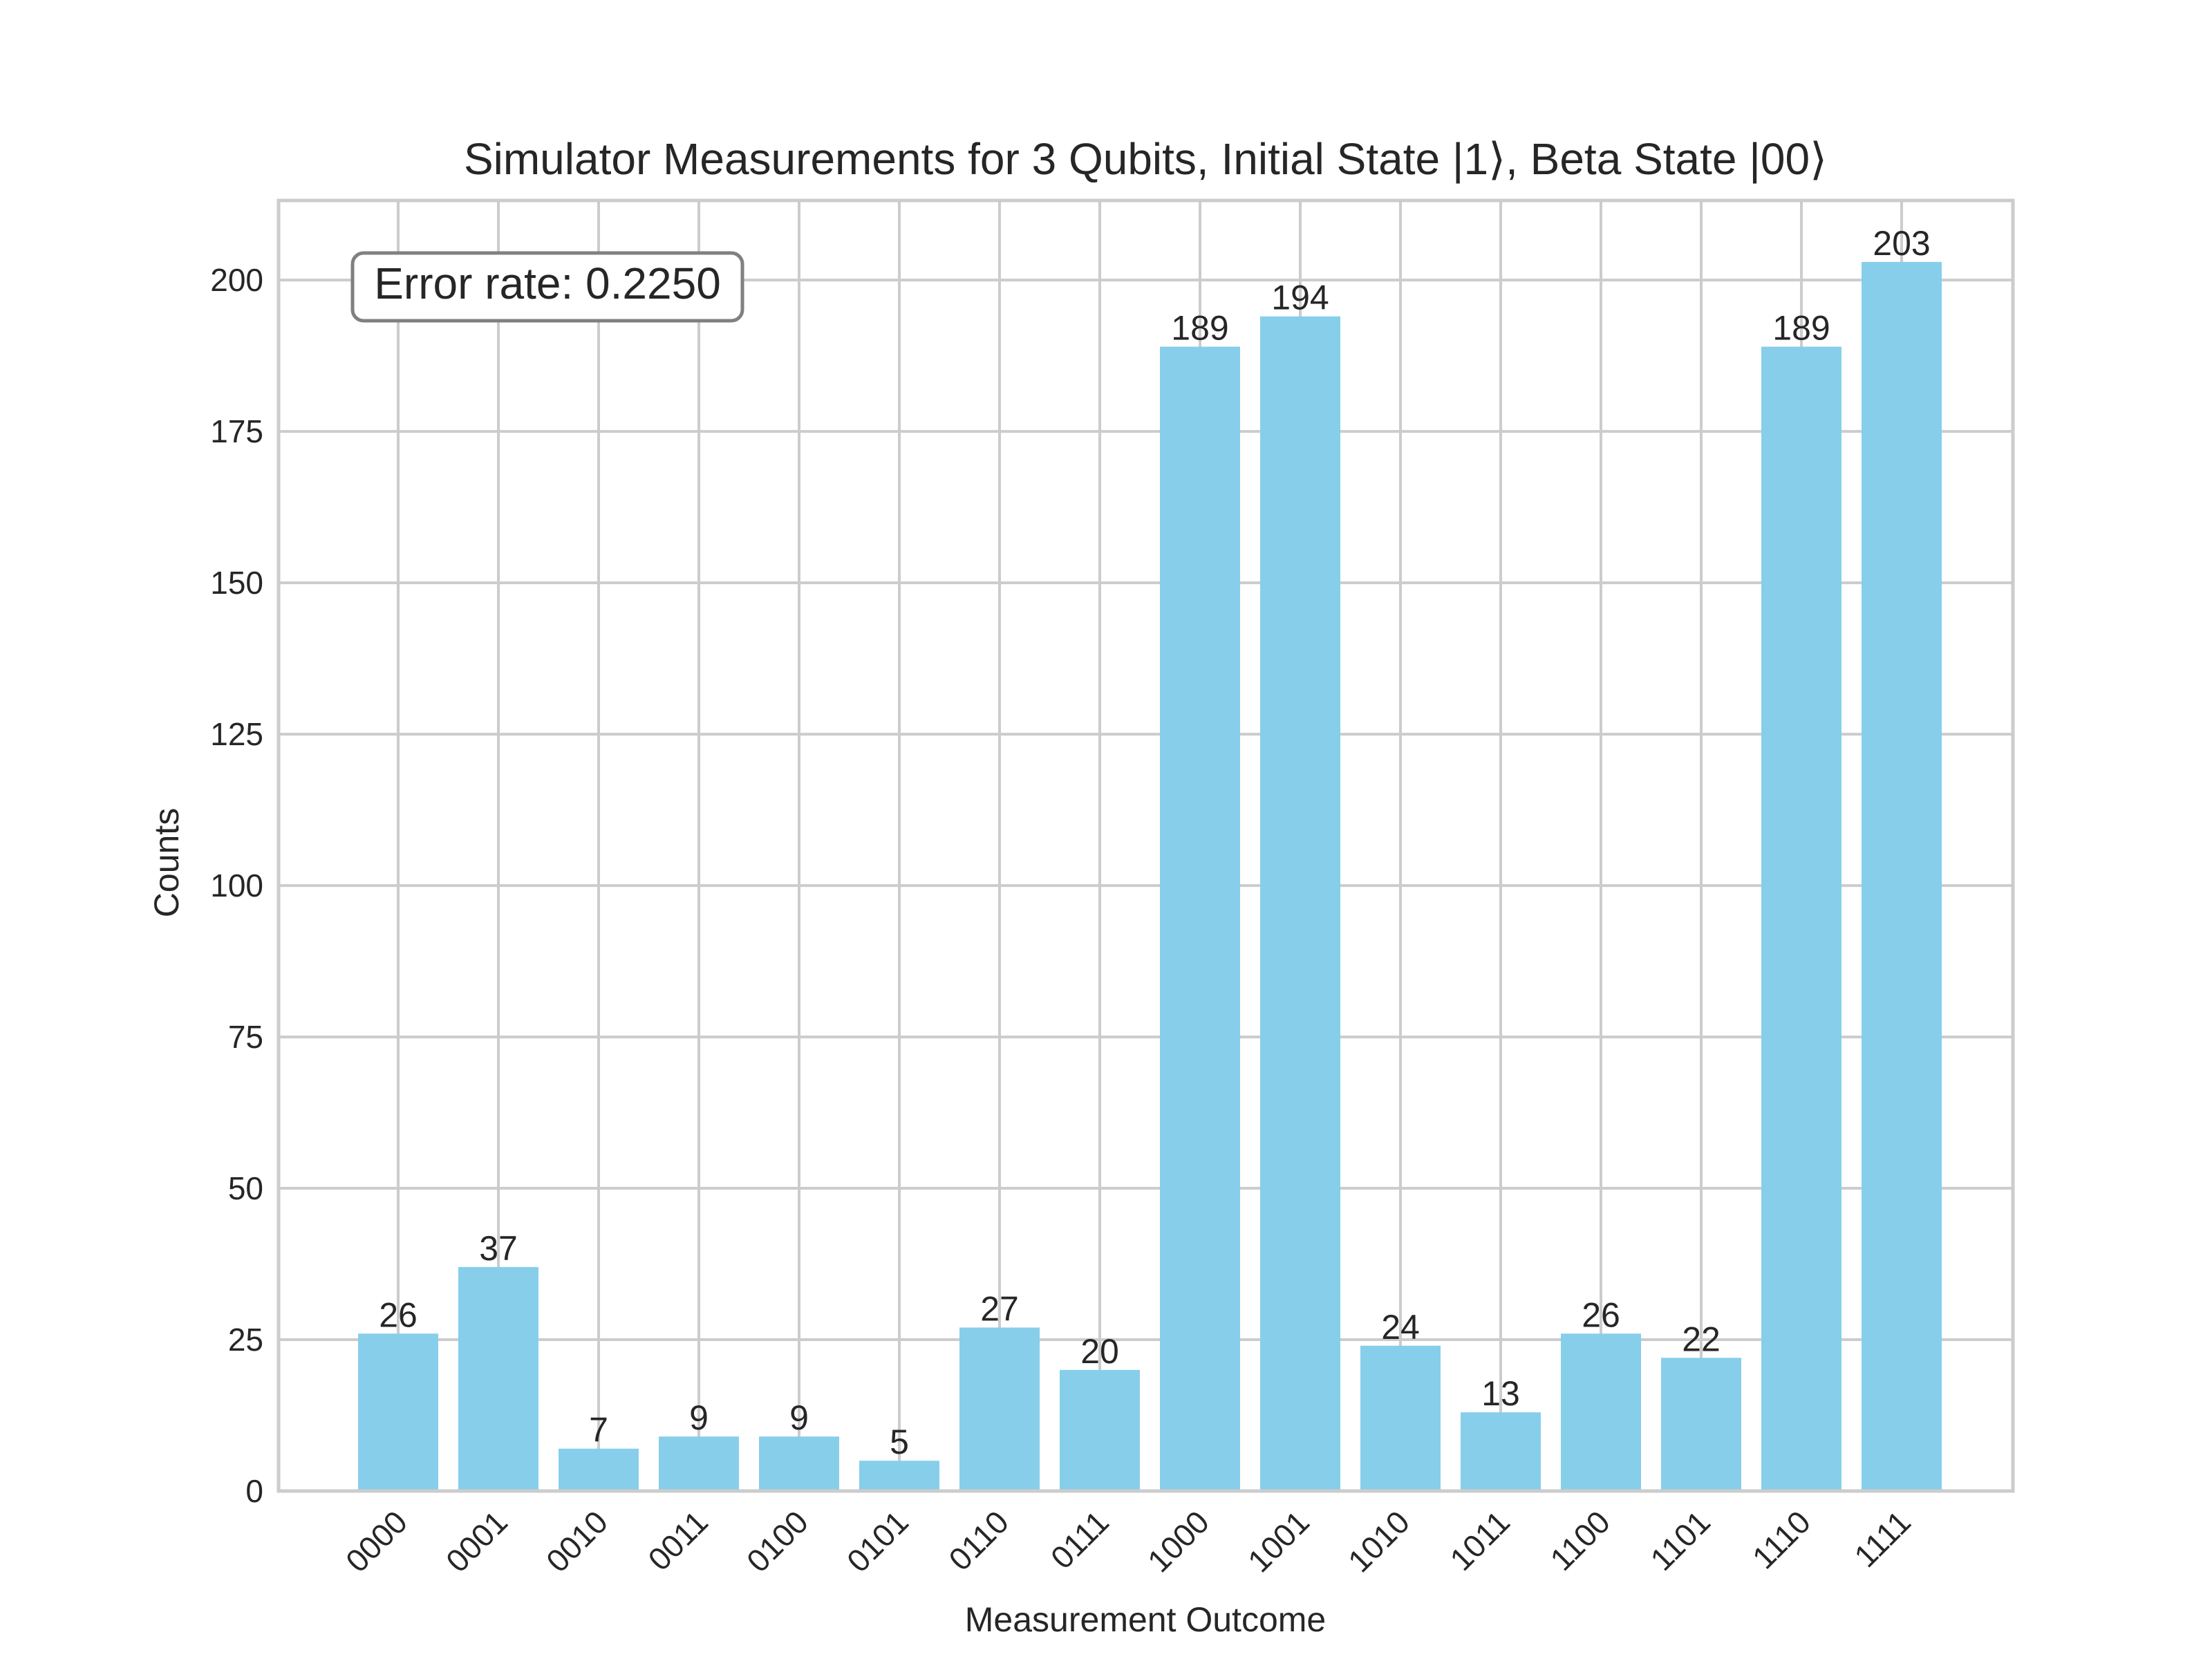 Image resolution: width=2212 pixels, height=1659 pixels. What do you see at coordinates (236, 734) in the screenshot?
I see `y-tick-label: 125` at bounding box center [236, 734].